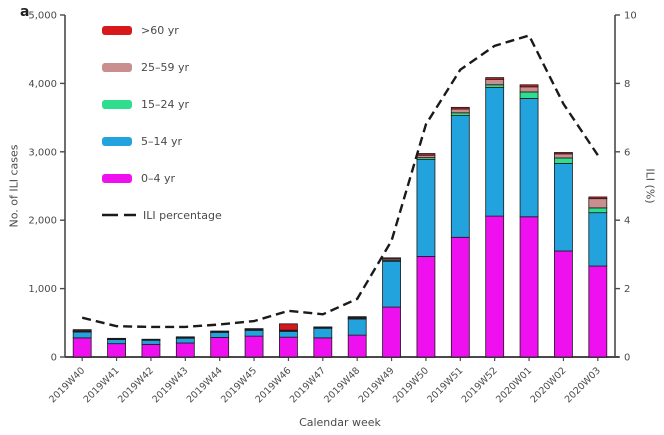  I want to click on x-axis-label: Calendar week, so click(340, 422).